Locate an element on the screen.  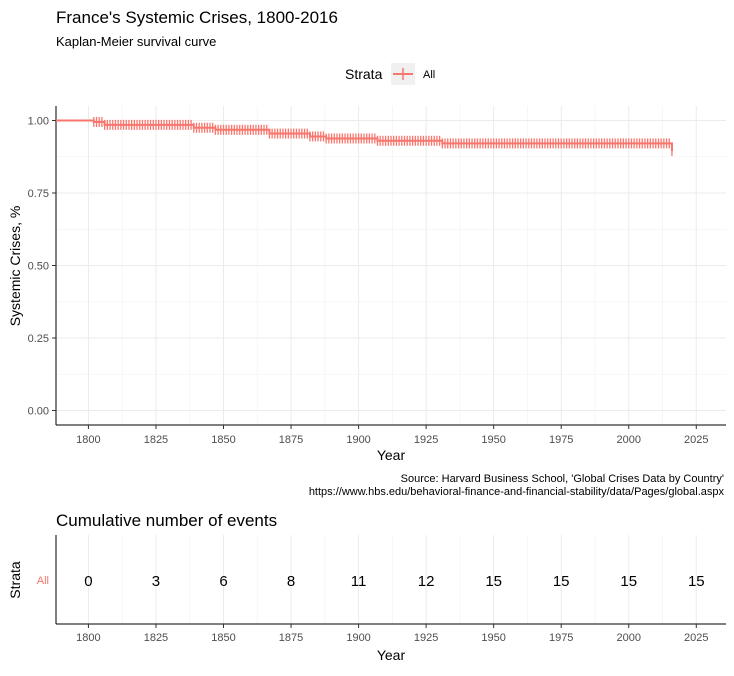
legend: Strata All is located at coordinates (390, 74).